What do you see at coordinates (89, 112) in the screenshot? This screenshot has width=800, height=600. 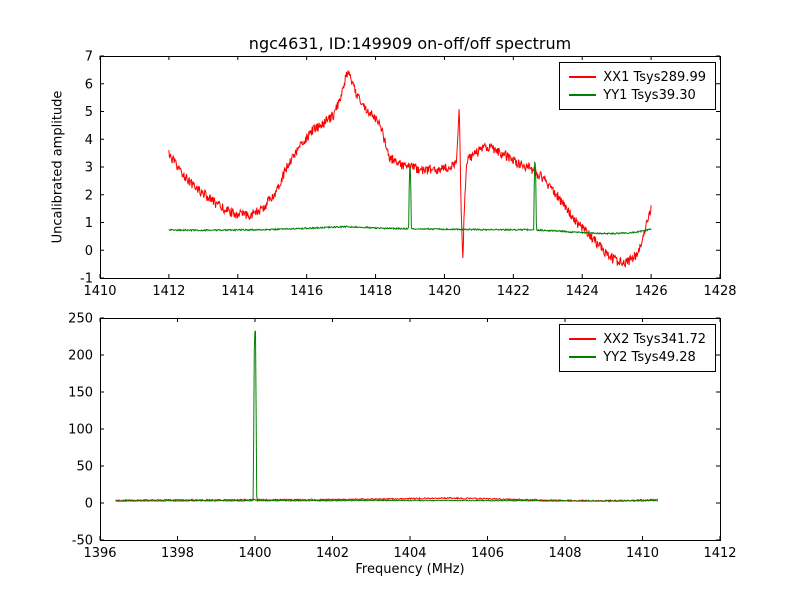 I see `y-tick-label: 5` at bounding box center [89, 112].